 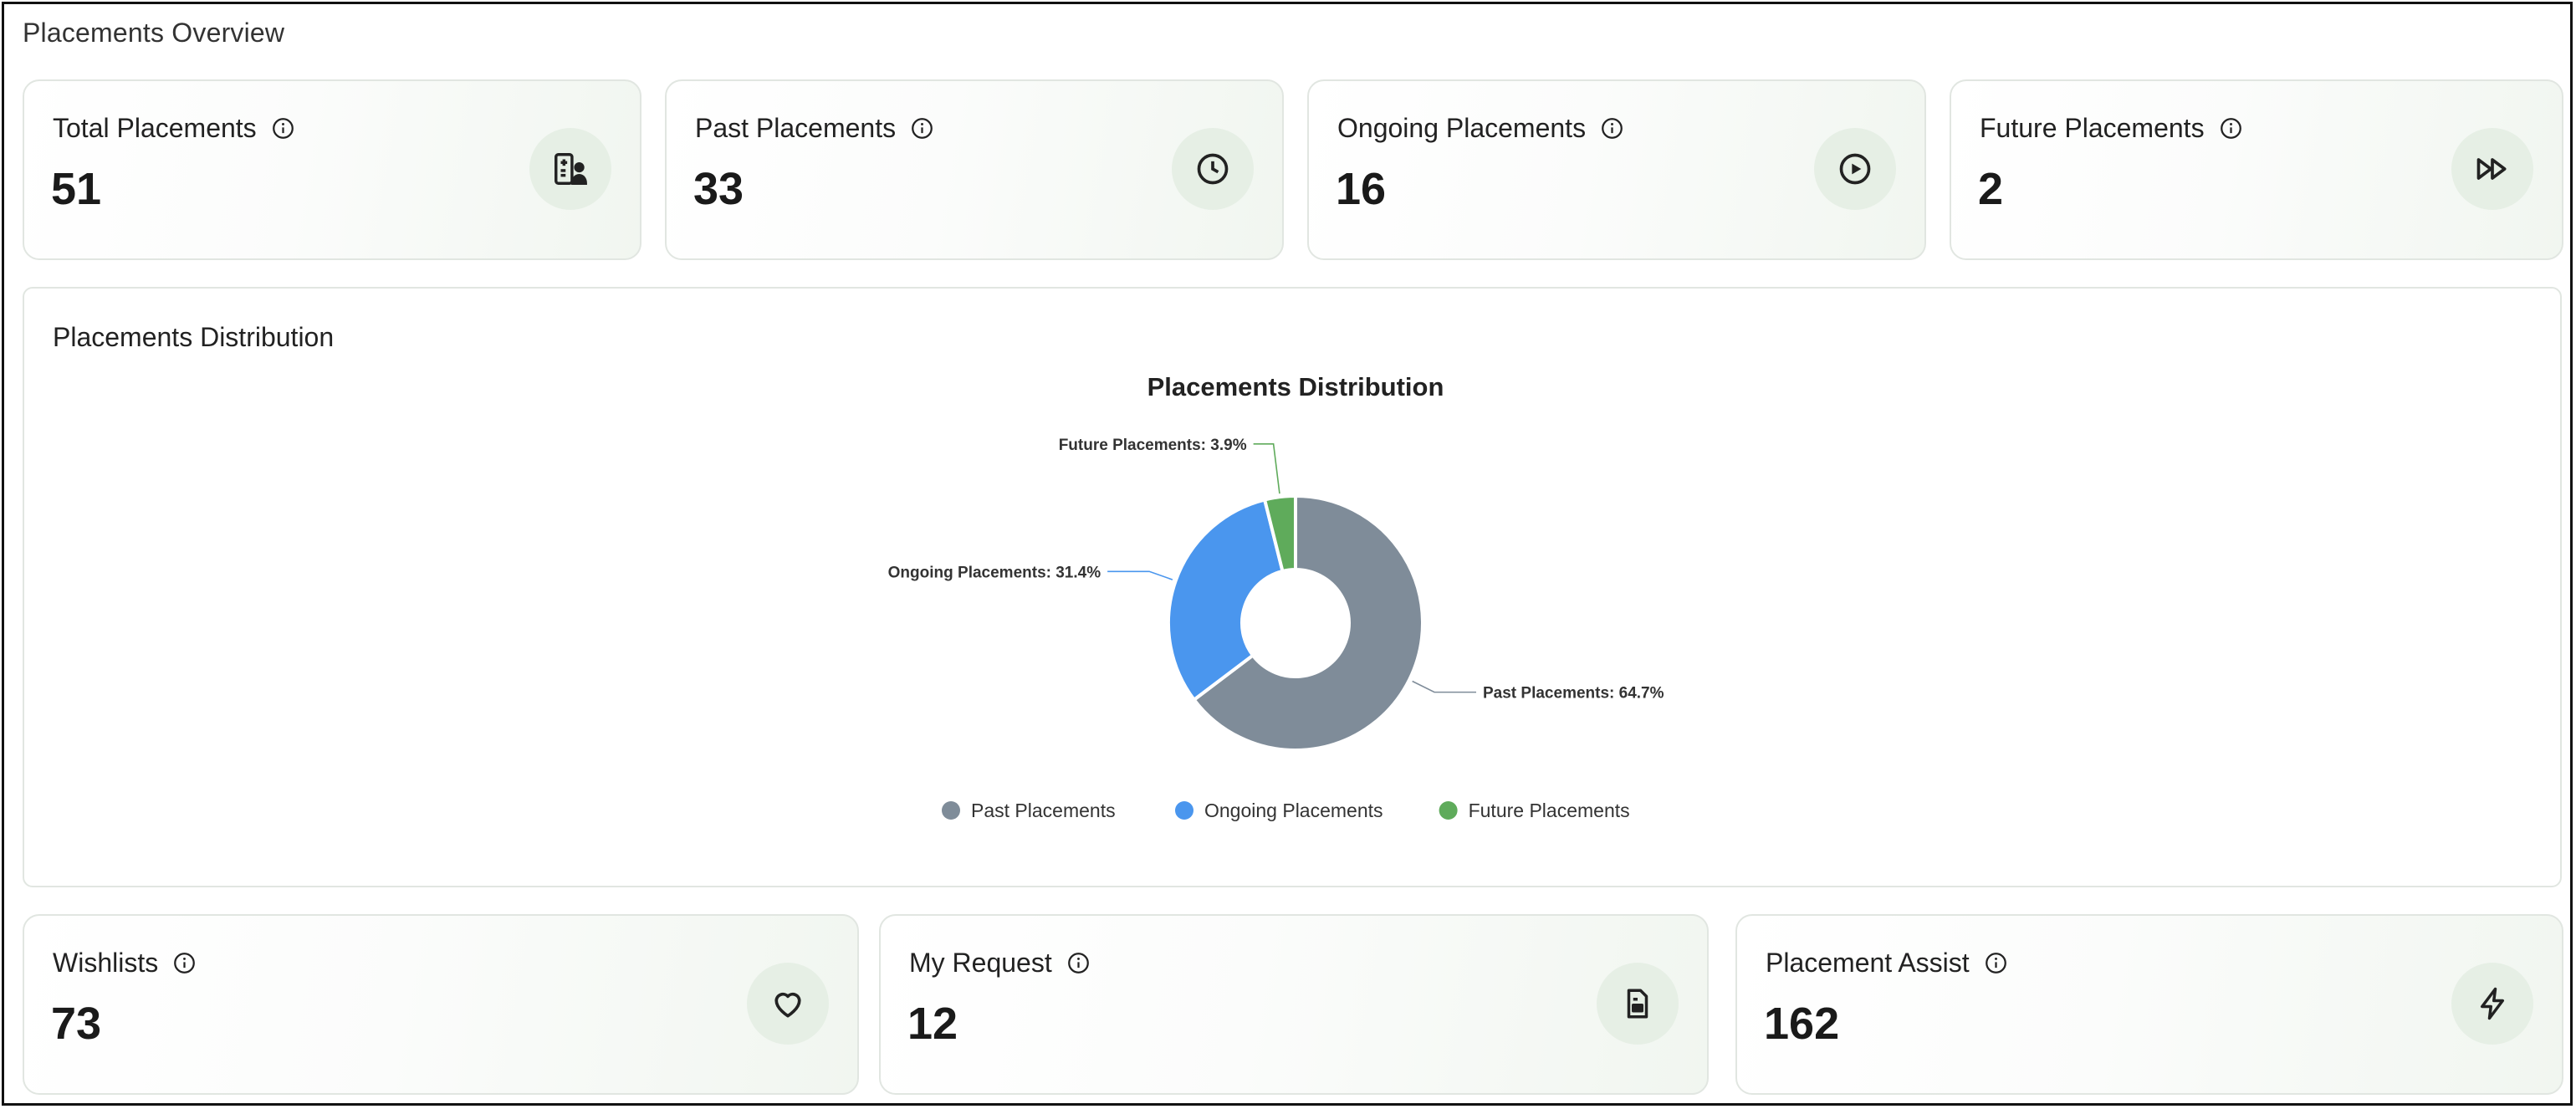 I want to click on card-label: Past Placements, so click(x=796, y=128).